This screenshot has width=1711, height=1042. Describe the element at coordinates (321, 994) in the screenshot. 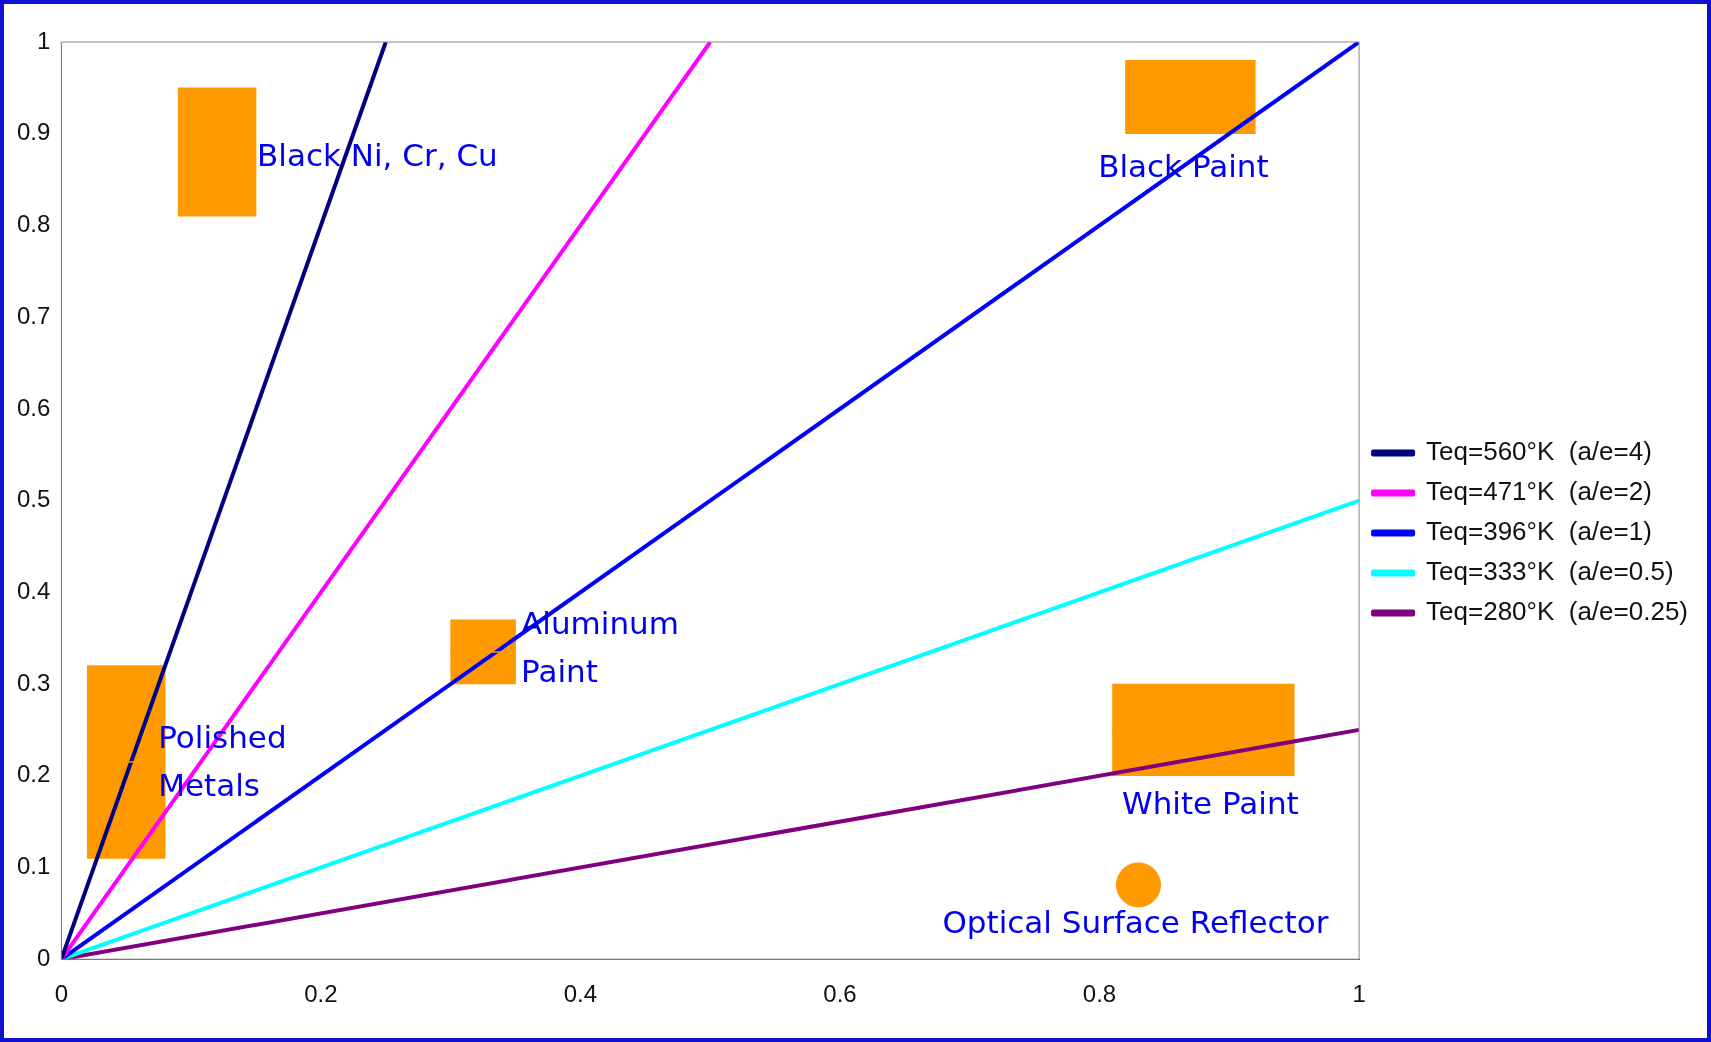

I see `x-tick-label: 0.2` at that location.